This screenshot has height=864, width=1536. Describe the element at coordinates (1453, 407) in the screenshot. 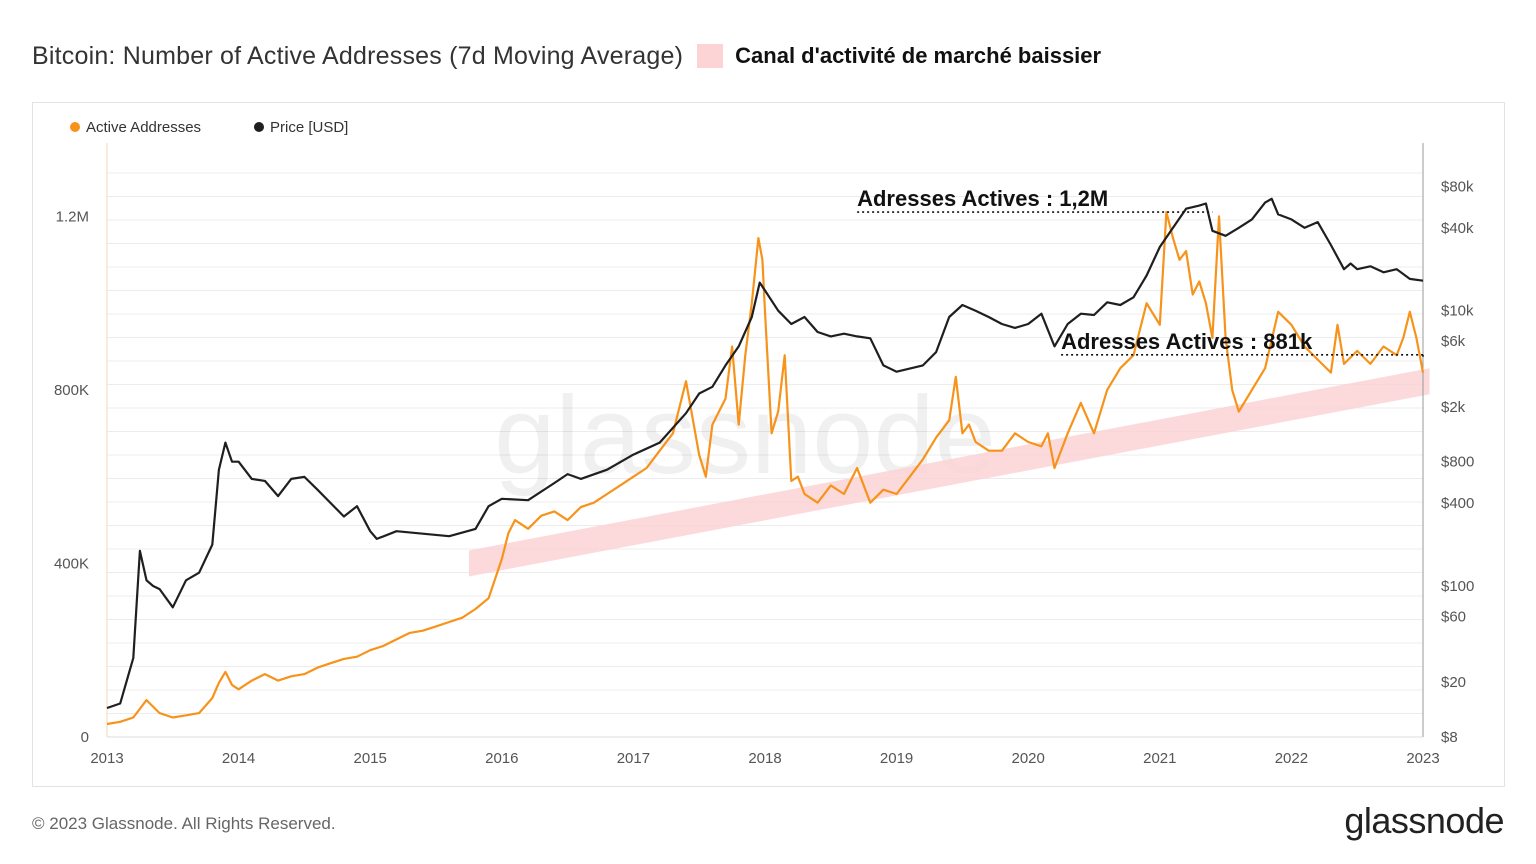

I see `y-right-tick-label: $2k` at that location.